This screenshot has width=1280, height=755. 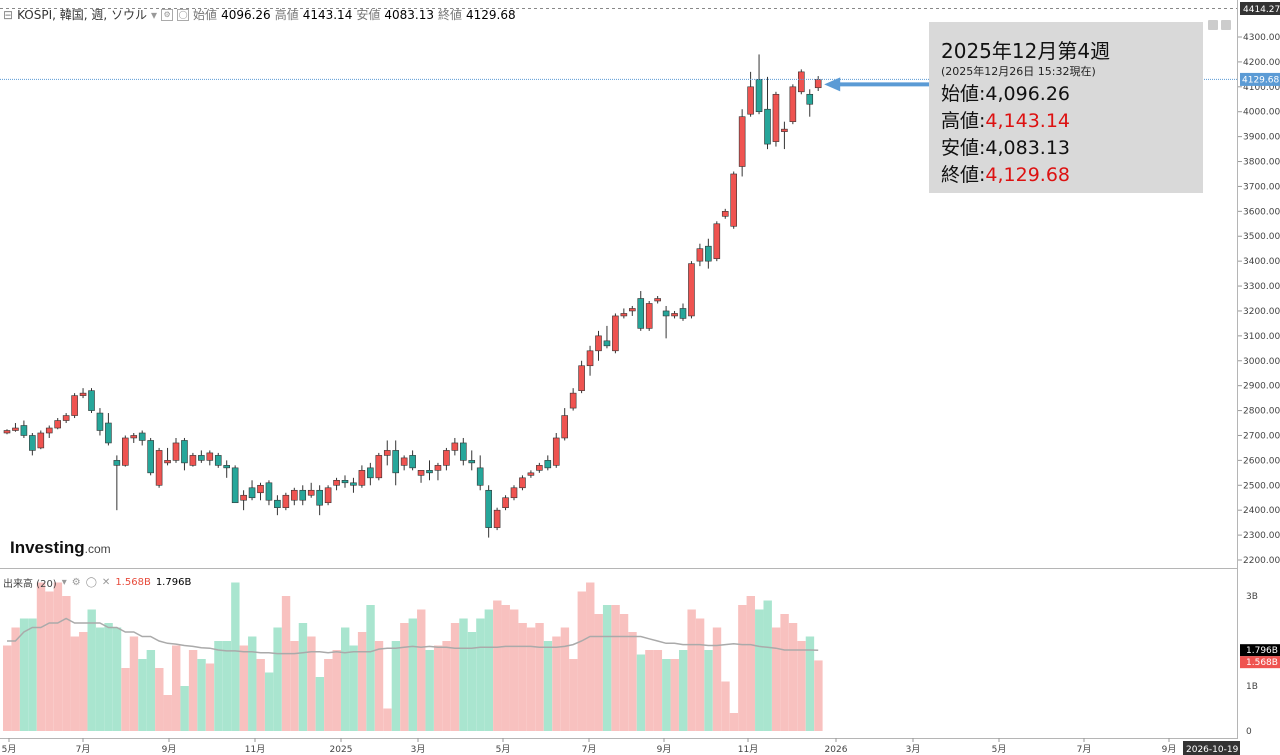 I want to click on pane-minimize-icon, so click(x=1226, y=25).